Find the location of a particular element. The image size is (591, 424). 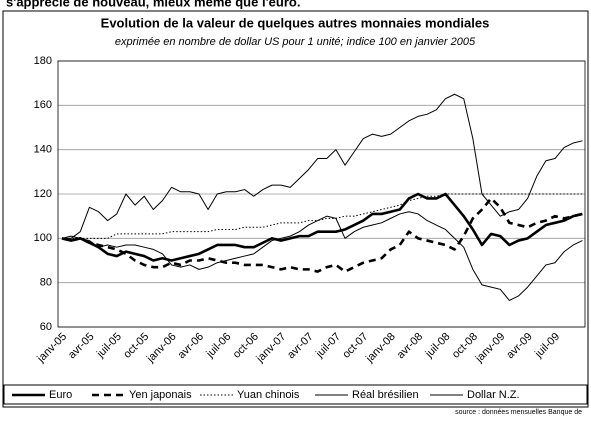

legend-label: Yuan chinois is located at coordinates (268, 395).